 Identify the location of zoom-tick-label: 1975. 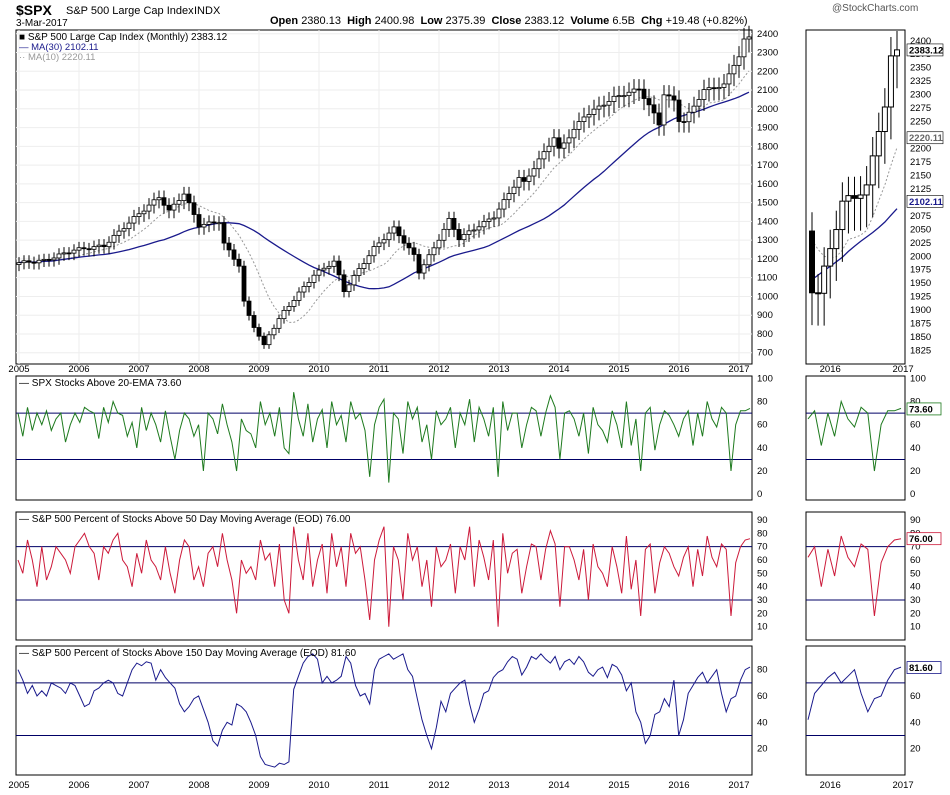
(920, 270).